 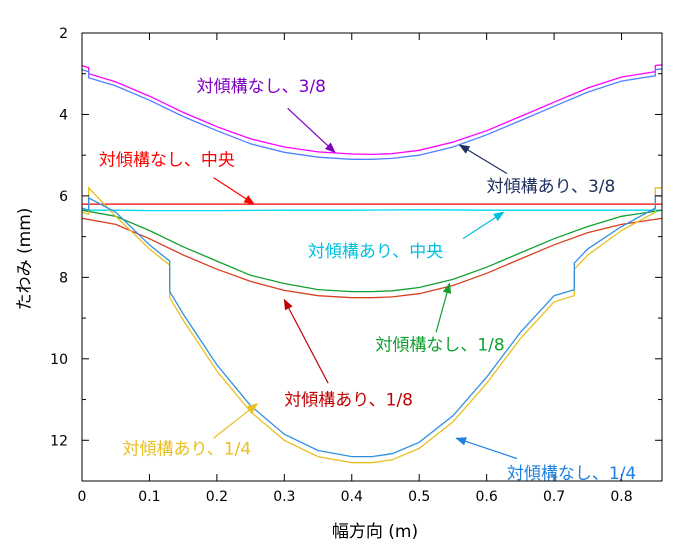 I want to click on x-tick-label: 0.5, so click(x=419, y=497).